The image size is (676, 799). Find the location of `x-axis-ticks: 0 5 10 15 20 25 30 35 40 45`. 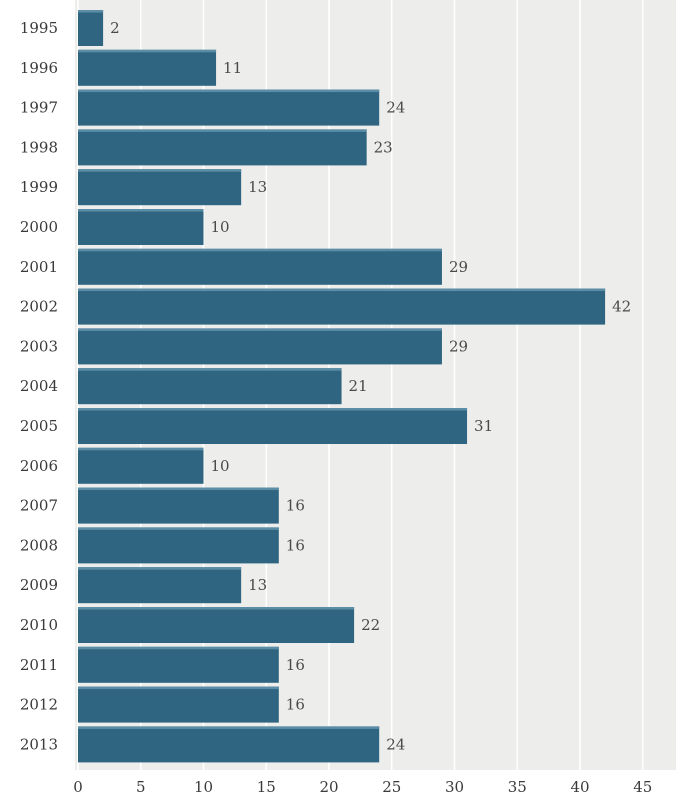

x-axis-ticks: 0 5 10 15 20 25 30 35 40 45 is located at coordinates (362, 787).